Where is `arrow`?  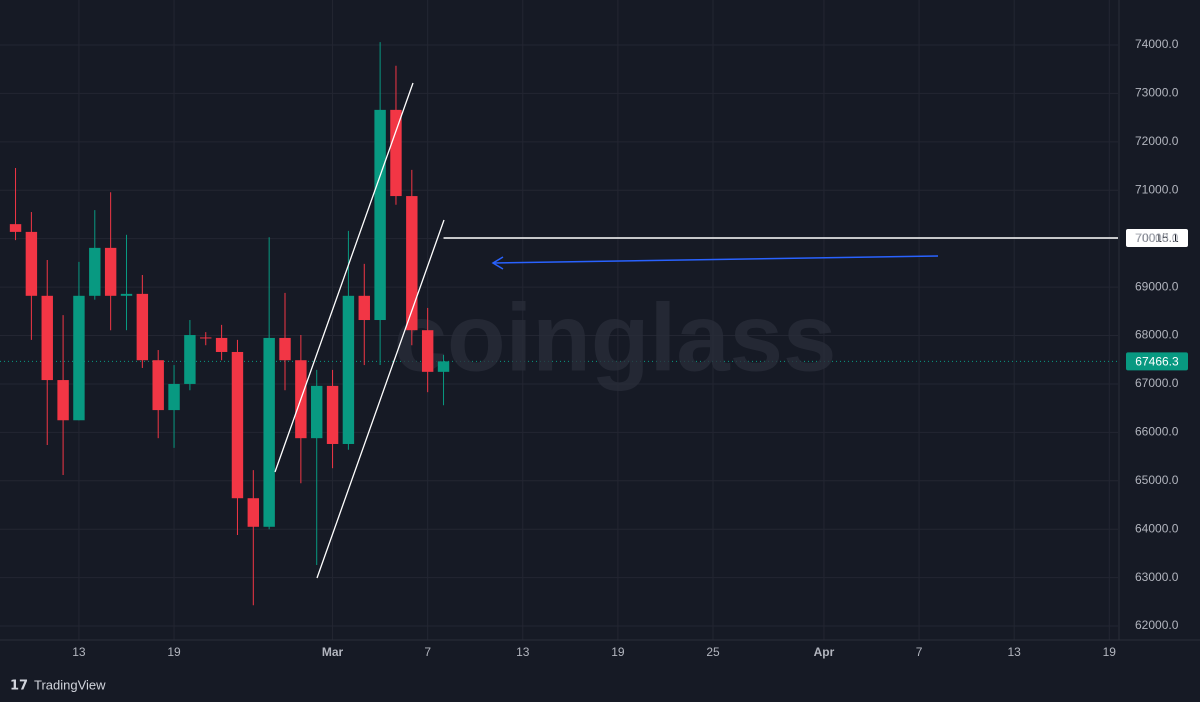 arrow is located at coordinates (715, 259).